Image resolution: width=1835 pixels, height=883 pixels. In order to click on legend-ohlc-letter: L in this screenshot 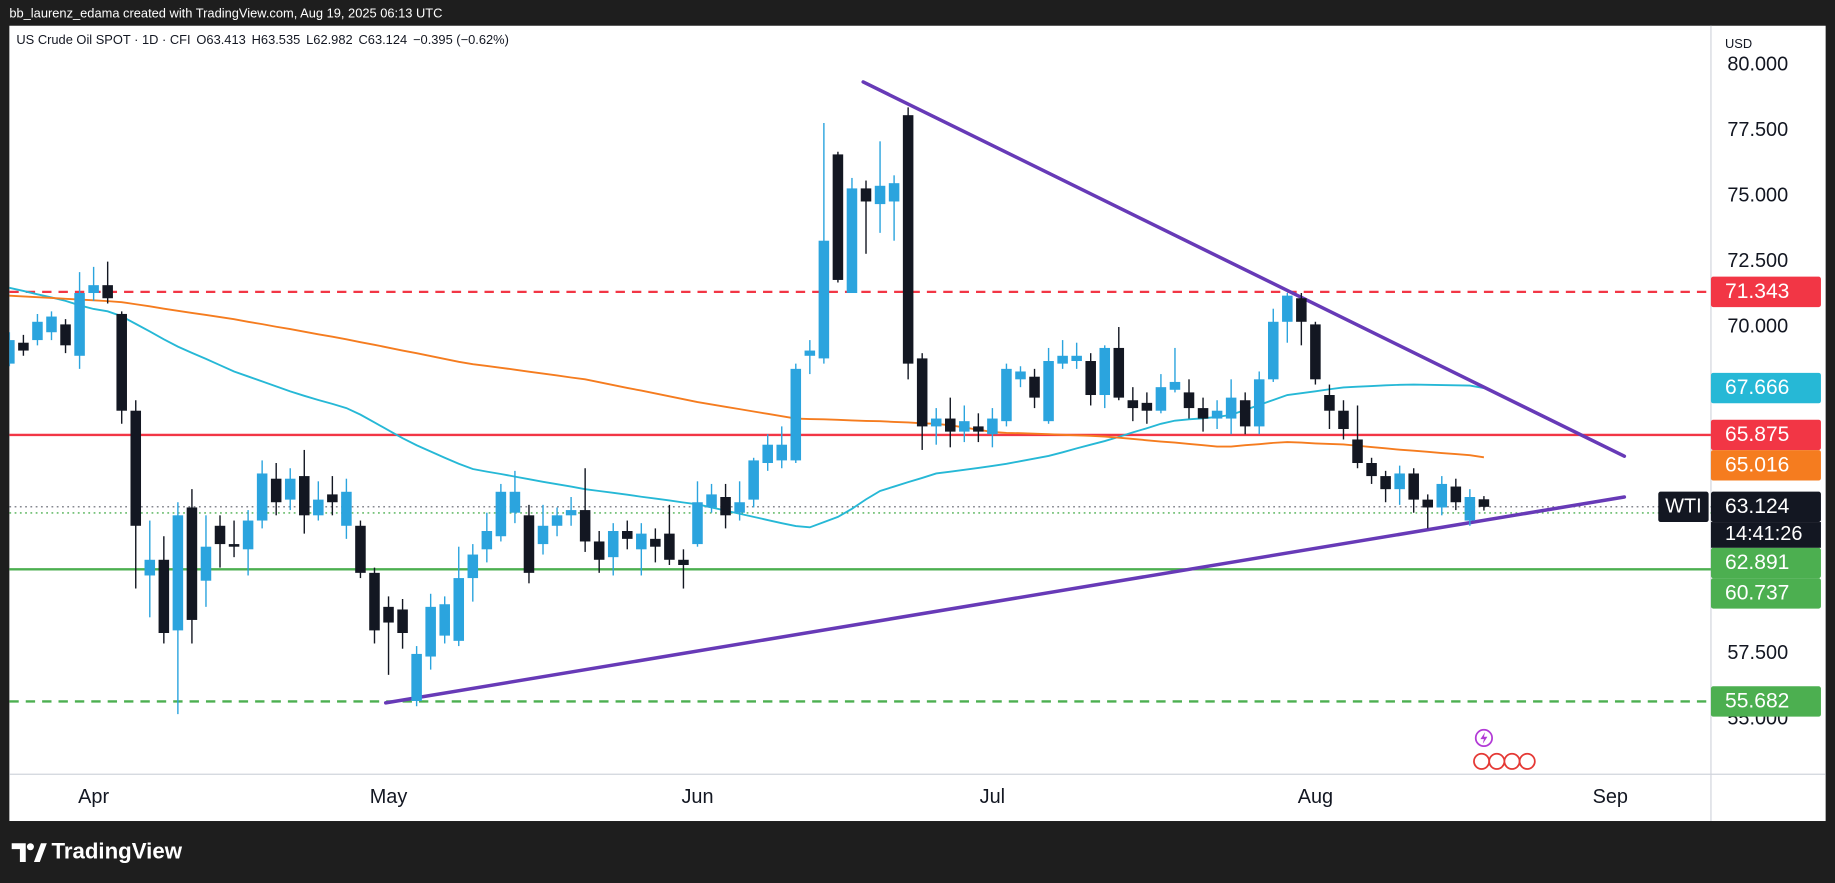, I will do `click(309, 39)`.